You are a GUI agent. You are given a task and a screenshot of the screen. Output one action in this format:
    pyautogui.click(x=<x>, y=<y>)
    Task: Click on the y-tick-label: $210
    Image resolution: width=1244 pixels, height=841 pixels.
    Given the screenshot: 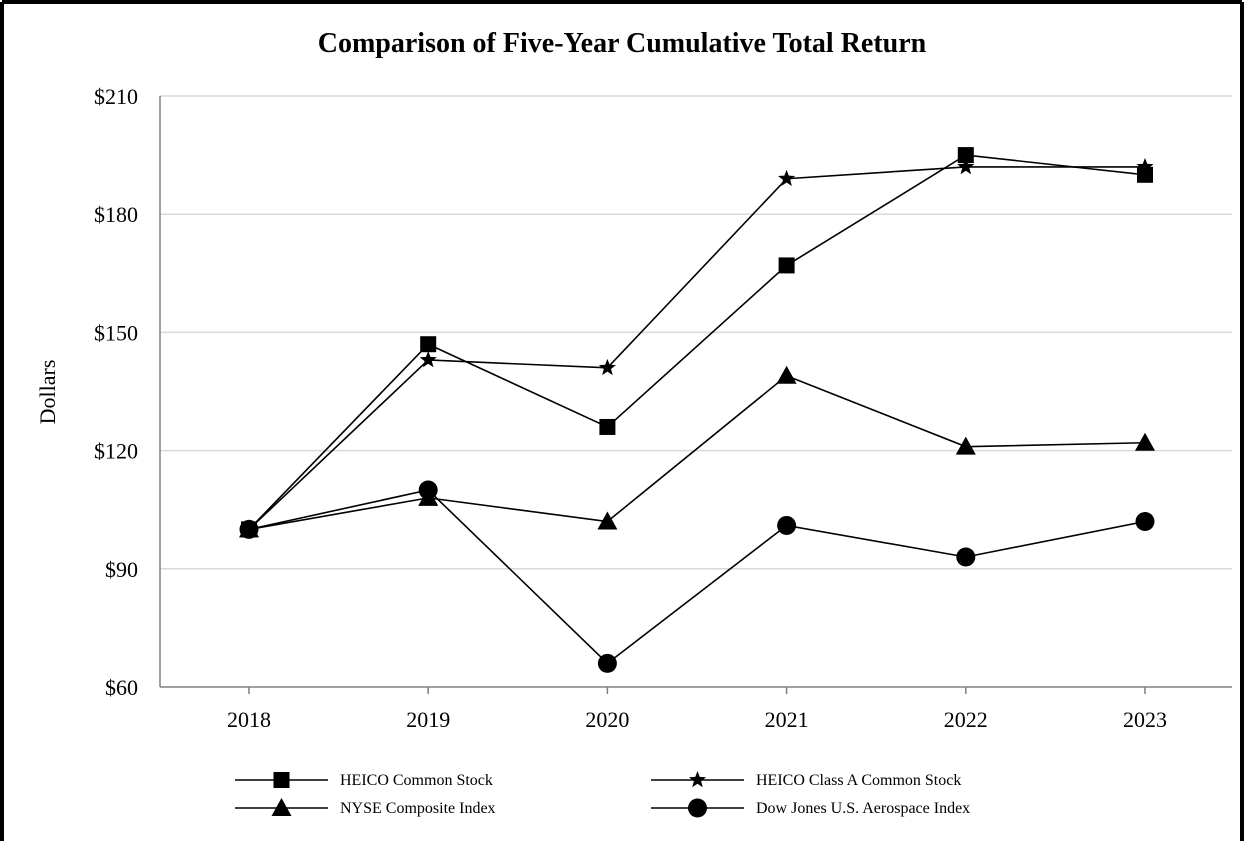 What is the action you would take?
    pyautogui.click(x=116, y=96)
    